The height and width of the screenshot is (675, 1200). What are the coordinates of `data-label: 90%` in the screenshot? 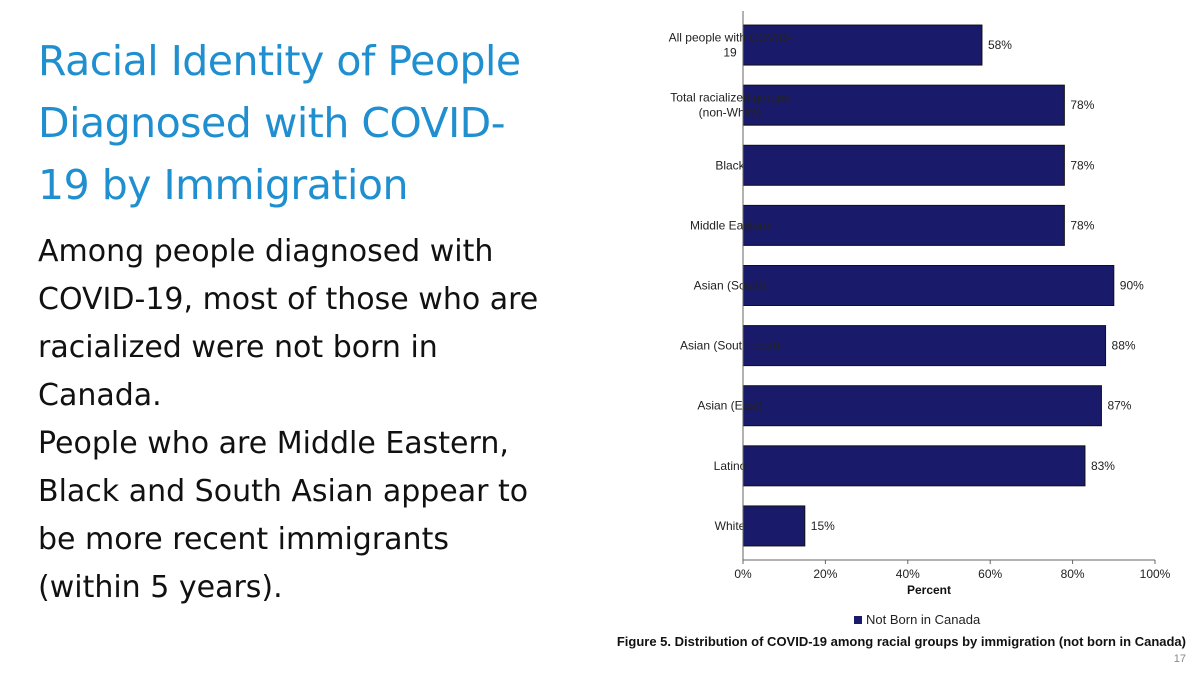 It's located at (1132, 286).